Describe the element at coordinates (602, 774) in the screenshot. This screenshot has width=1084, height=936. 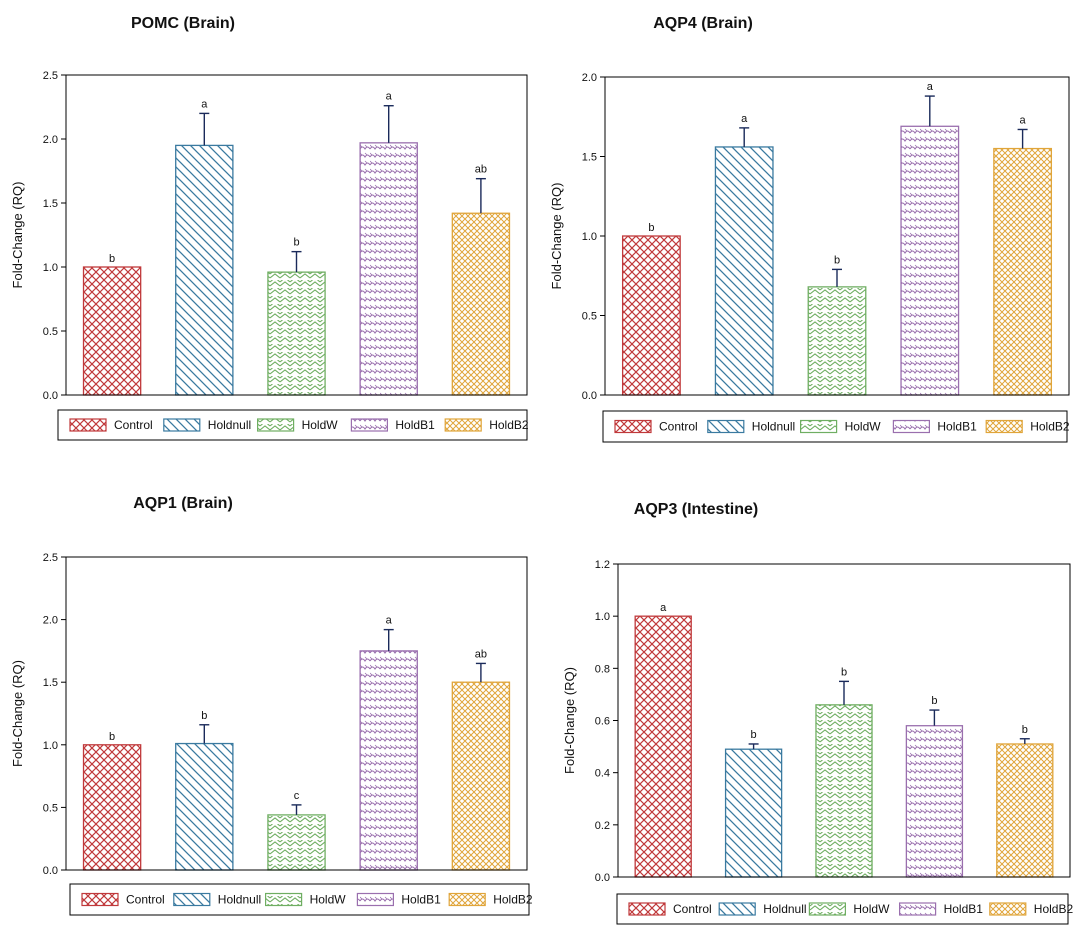
I see `y-tick-label: 0.4` at that location.